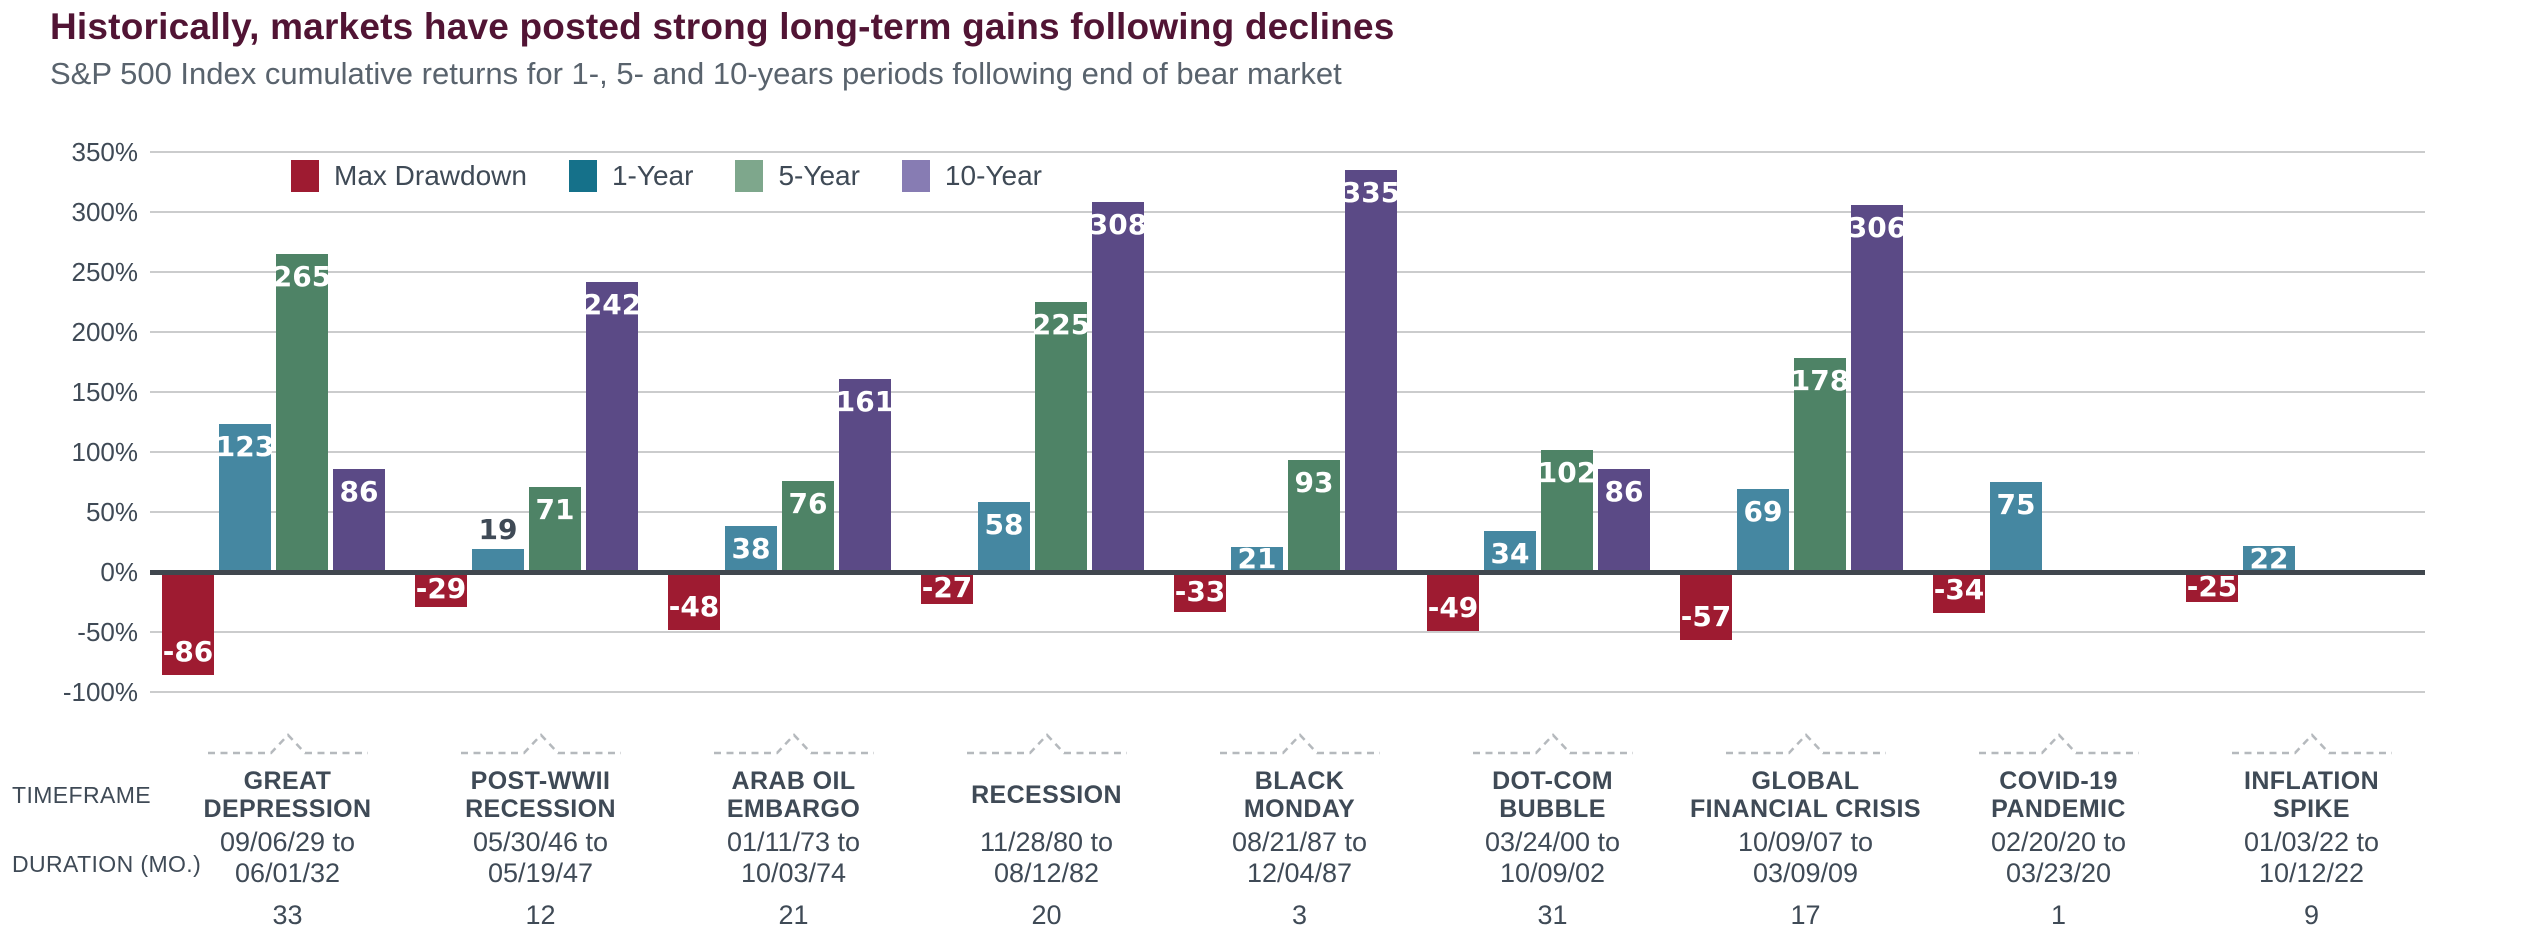 Image resolution: width=2528 pixels, height=952 pixels. What do you see at coordinates (1061, 324) in the screenshot?
I see `bar-value-label: 225` at bounding box center [1061, 324].